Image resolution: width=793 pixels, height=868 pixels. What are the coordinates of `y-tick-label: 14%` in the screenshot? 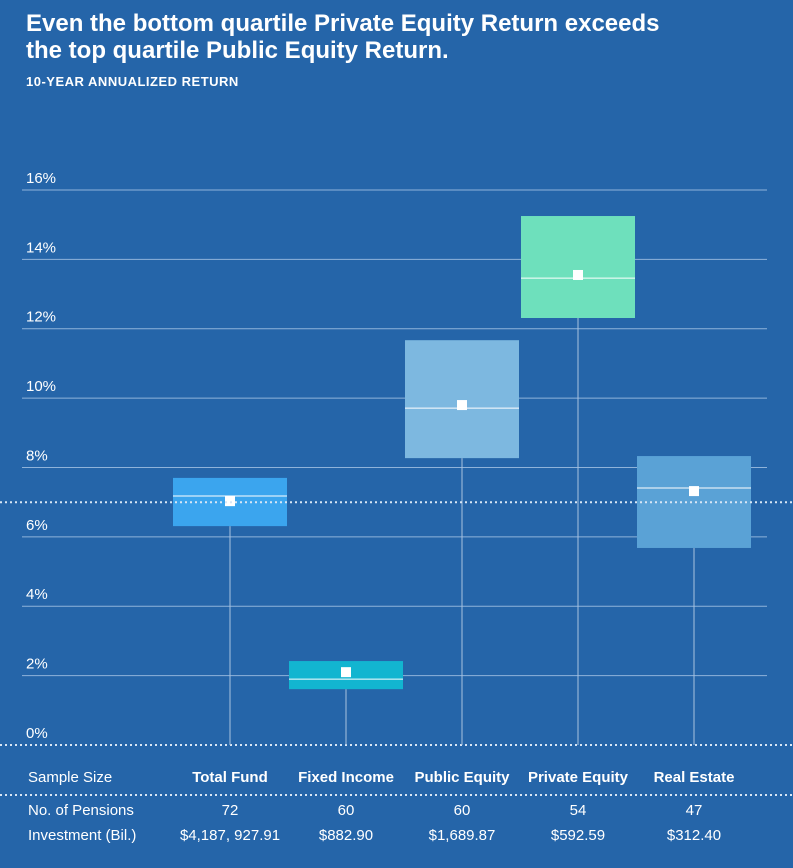 It's located at (41, 247).